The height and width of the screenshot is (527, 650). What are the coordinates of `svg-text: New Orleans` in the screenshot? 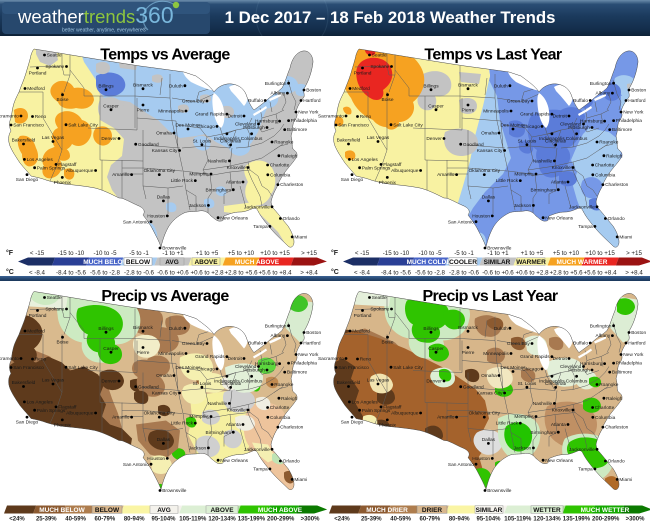 It's located at (234, 218).